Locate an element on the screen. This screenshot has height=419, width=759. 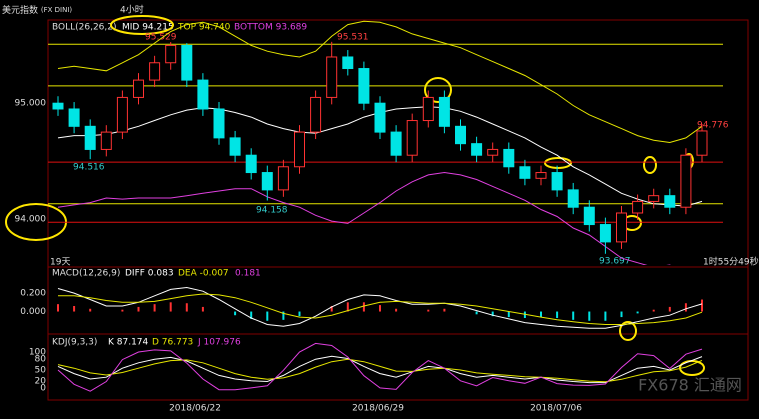
d-label: D 76.773 is located at coordinates (172, 343).